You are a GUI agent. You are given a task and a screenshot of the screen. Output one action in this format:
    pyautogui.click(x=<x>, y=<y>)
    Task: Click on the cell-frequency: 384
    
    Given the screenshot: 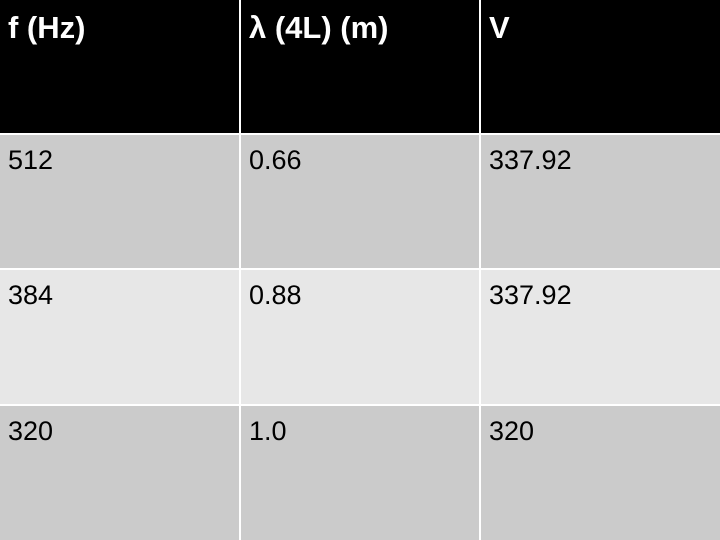 What is the action you would take?
    pyautogui.click(x=120, y=337)
    